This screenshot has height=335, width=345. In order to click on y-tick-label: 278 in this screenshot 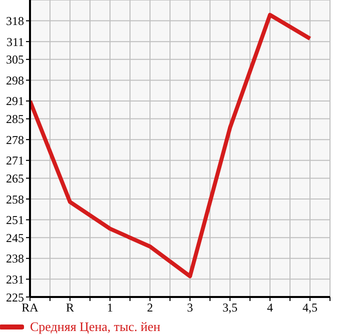, I will do `click(15, 139)`.